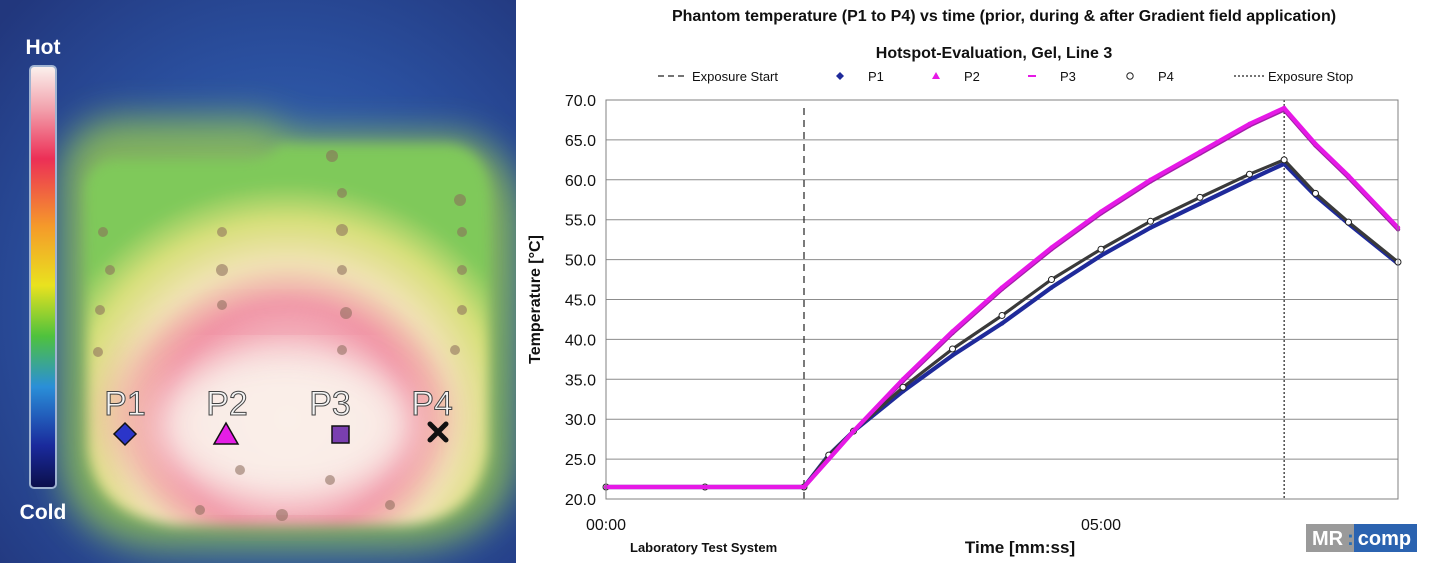  I want to click on point-label-p1: P1, so click(125, 404).